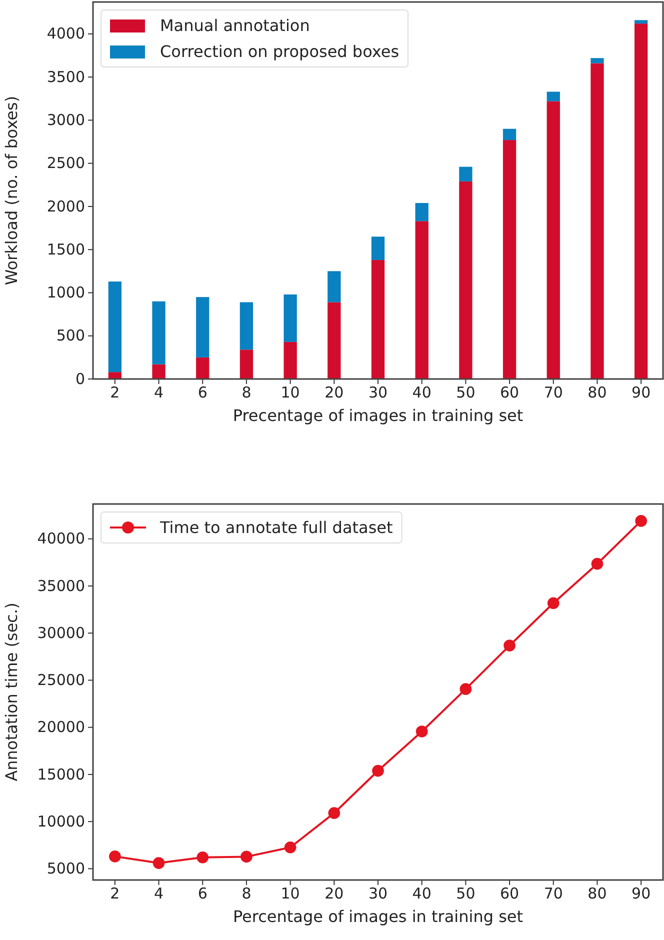  Describe the element at coordinates (378, 415) in the screenshot. I see `x-axis-title: Precentage of images in training set` at that location.